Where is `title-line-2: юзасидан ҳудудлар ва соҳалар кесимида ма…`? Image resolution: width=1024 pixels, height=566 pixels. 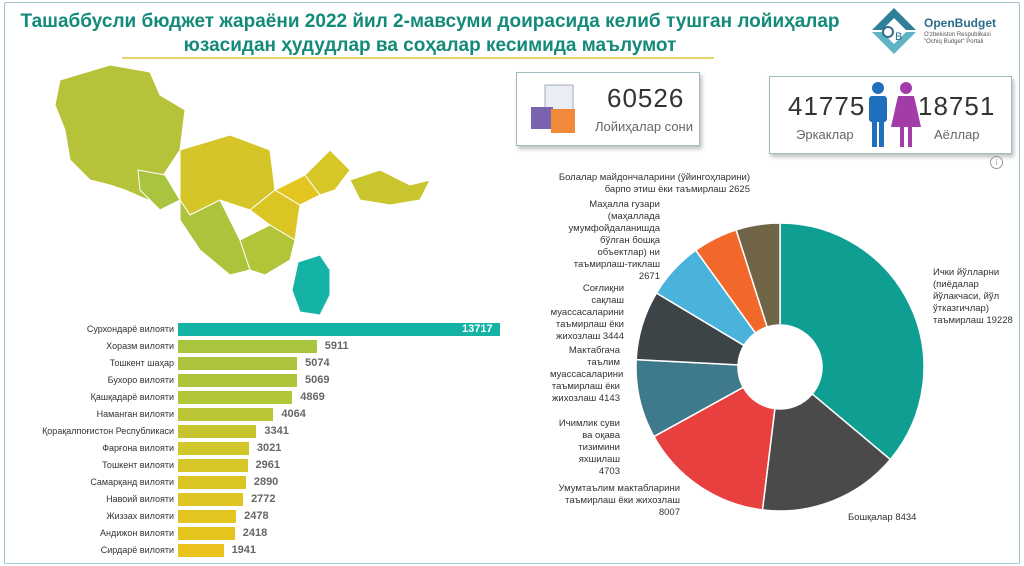 title-line-2: юзасидан ҳудудлар ва соҳалар кесимида ма… is located at coordinates (430, 45).